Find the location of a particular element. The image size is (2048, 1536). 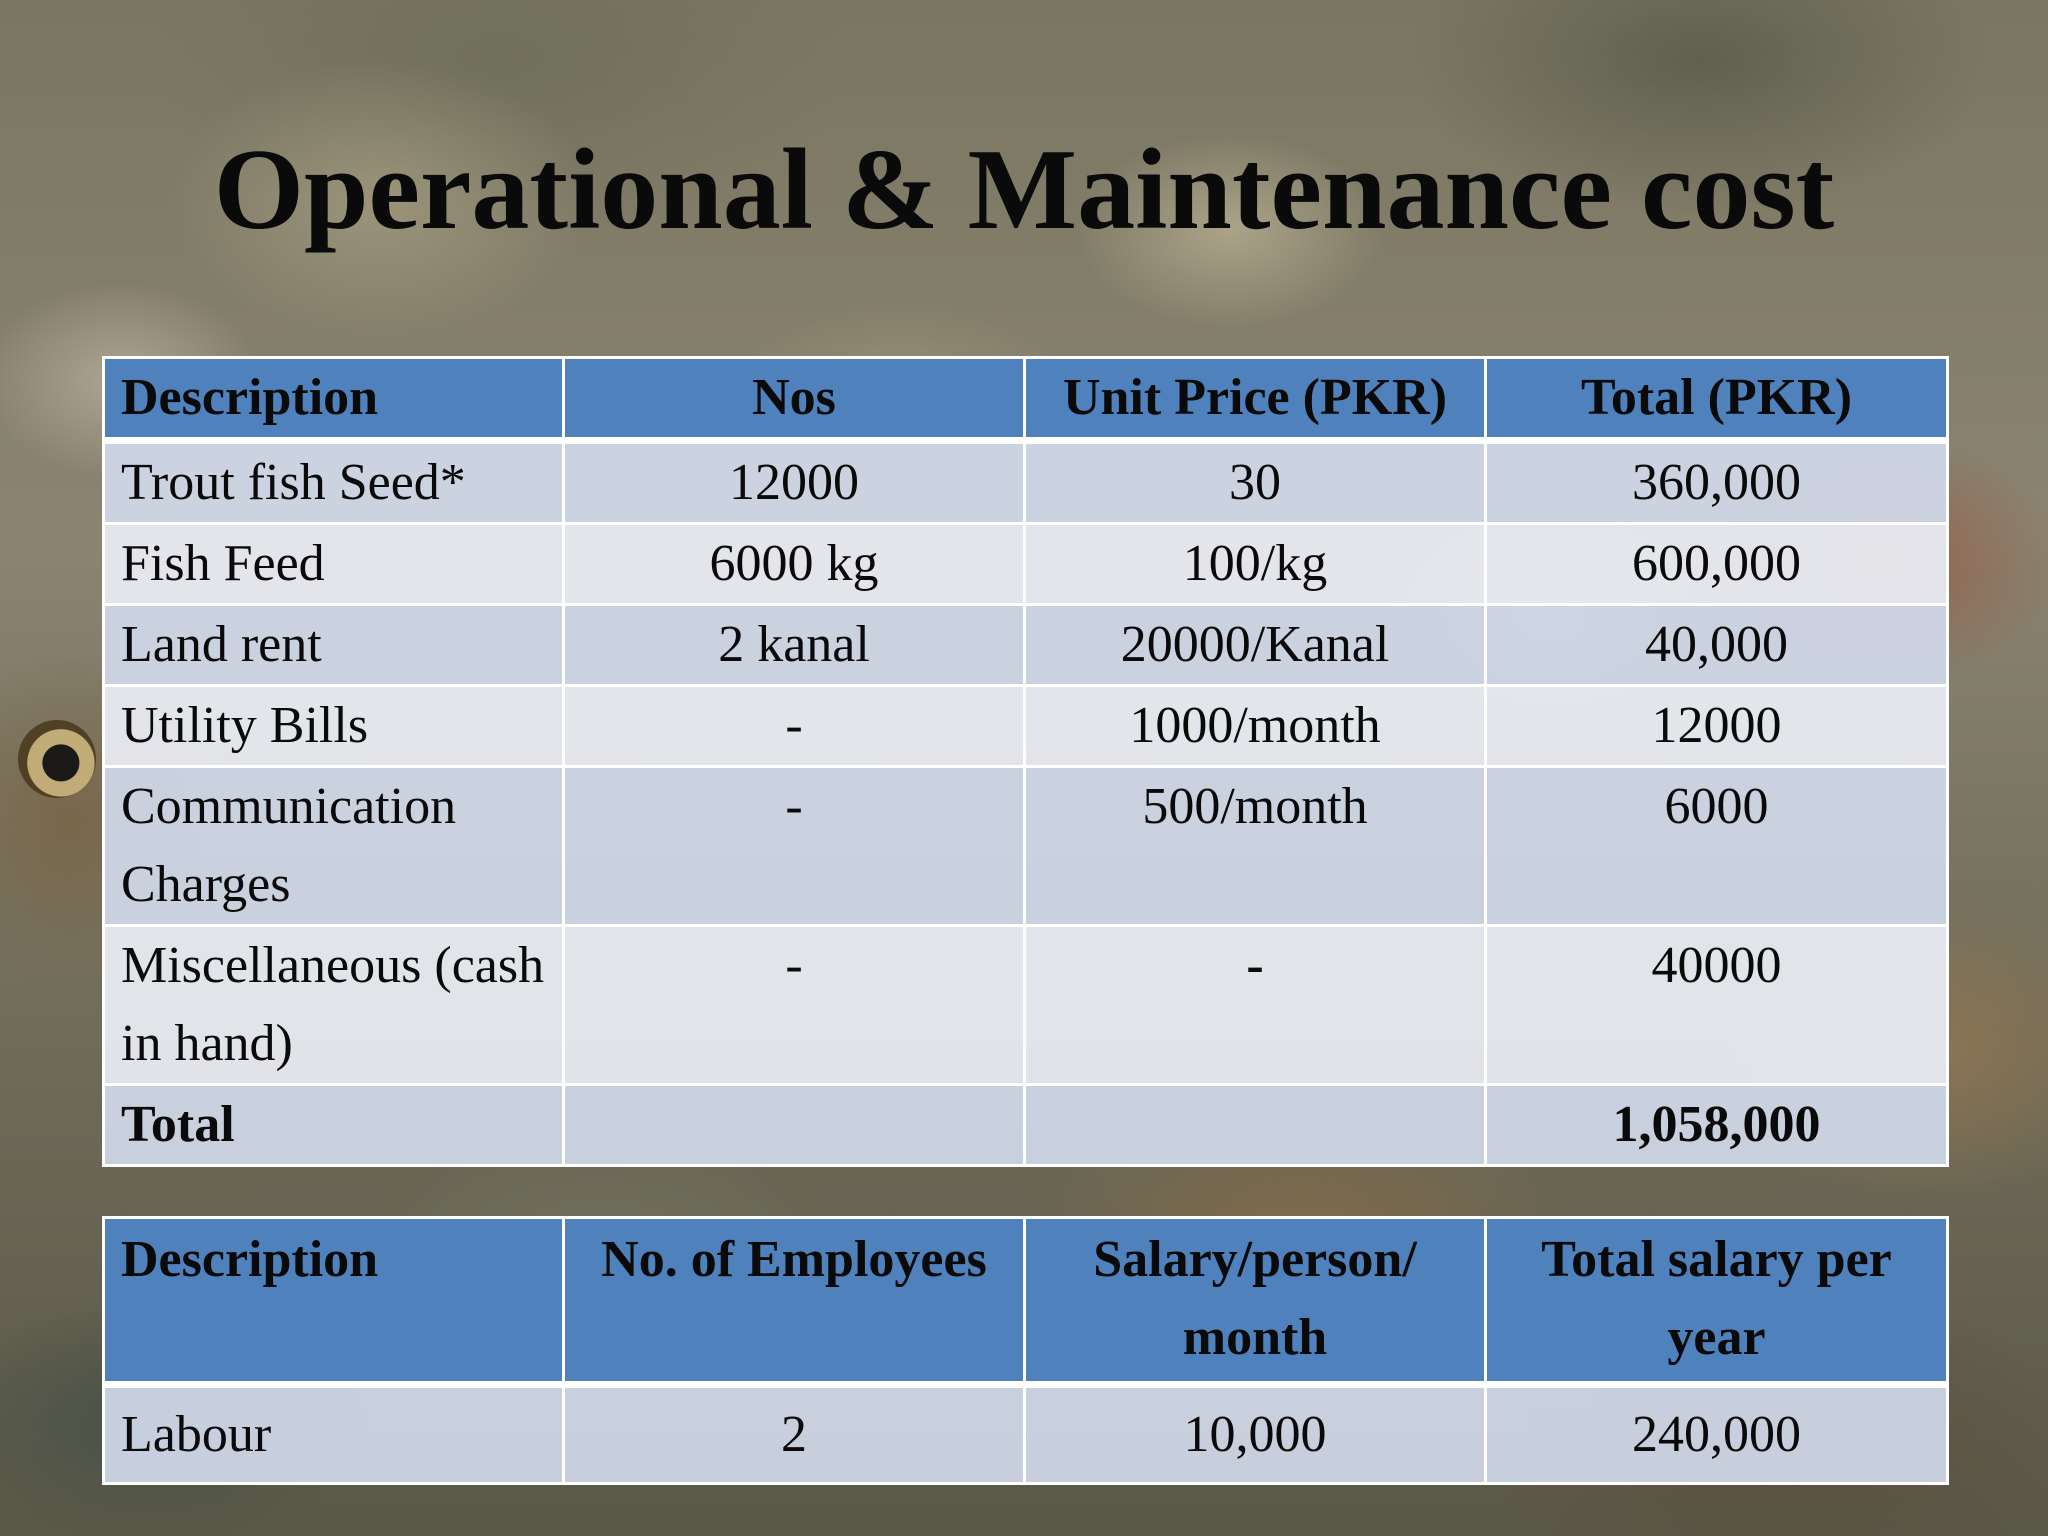

table-row: Utility Bills - 1000/month 12000 is located at coordinates (1025, 726).